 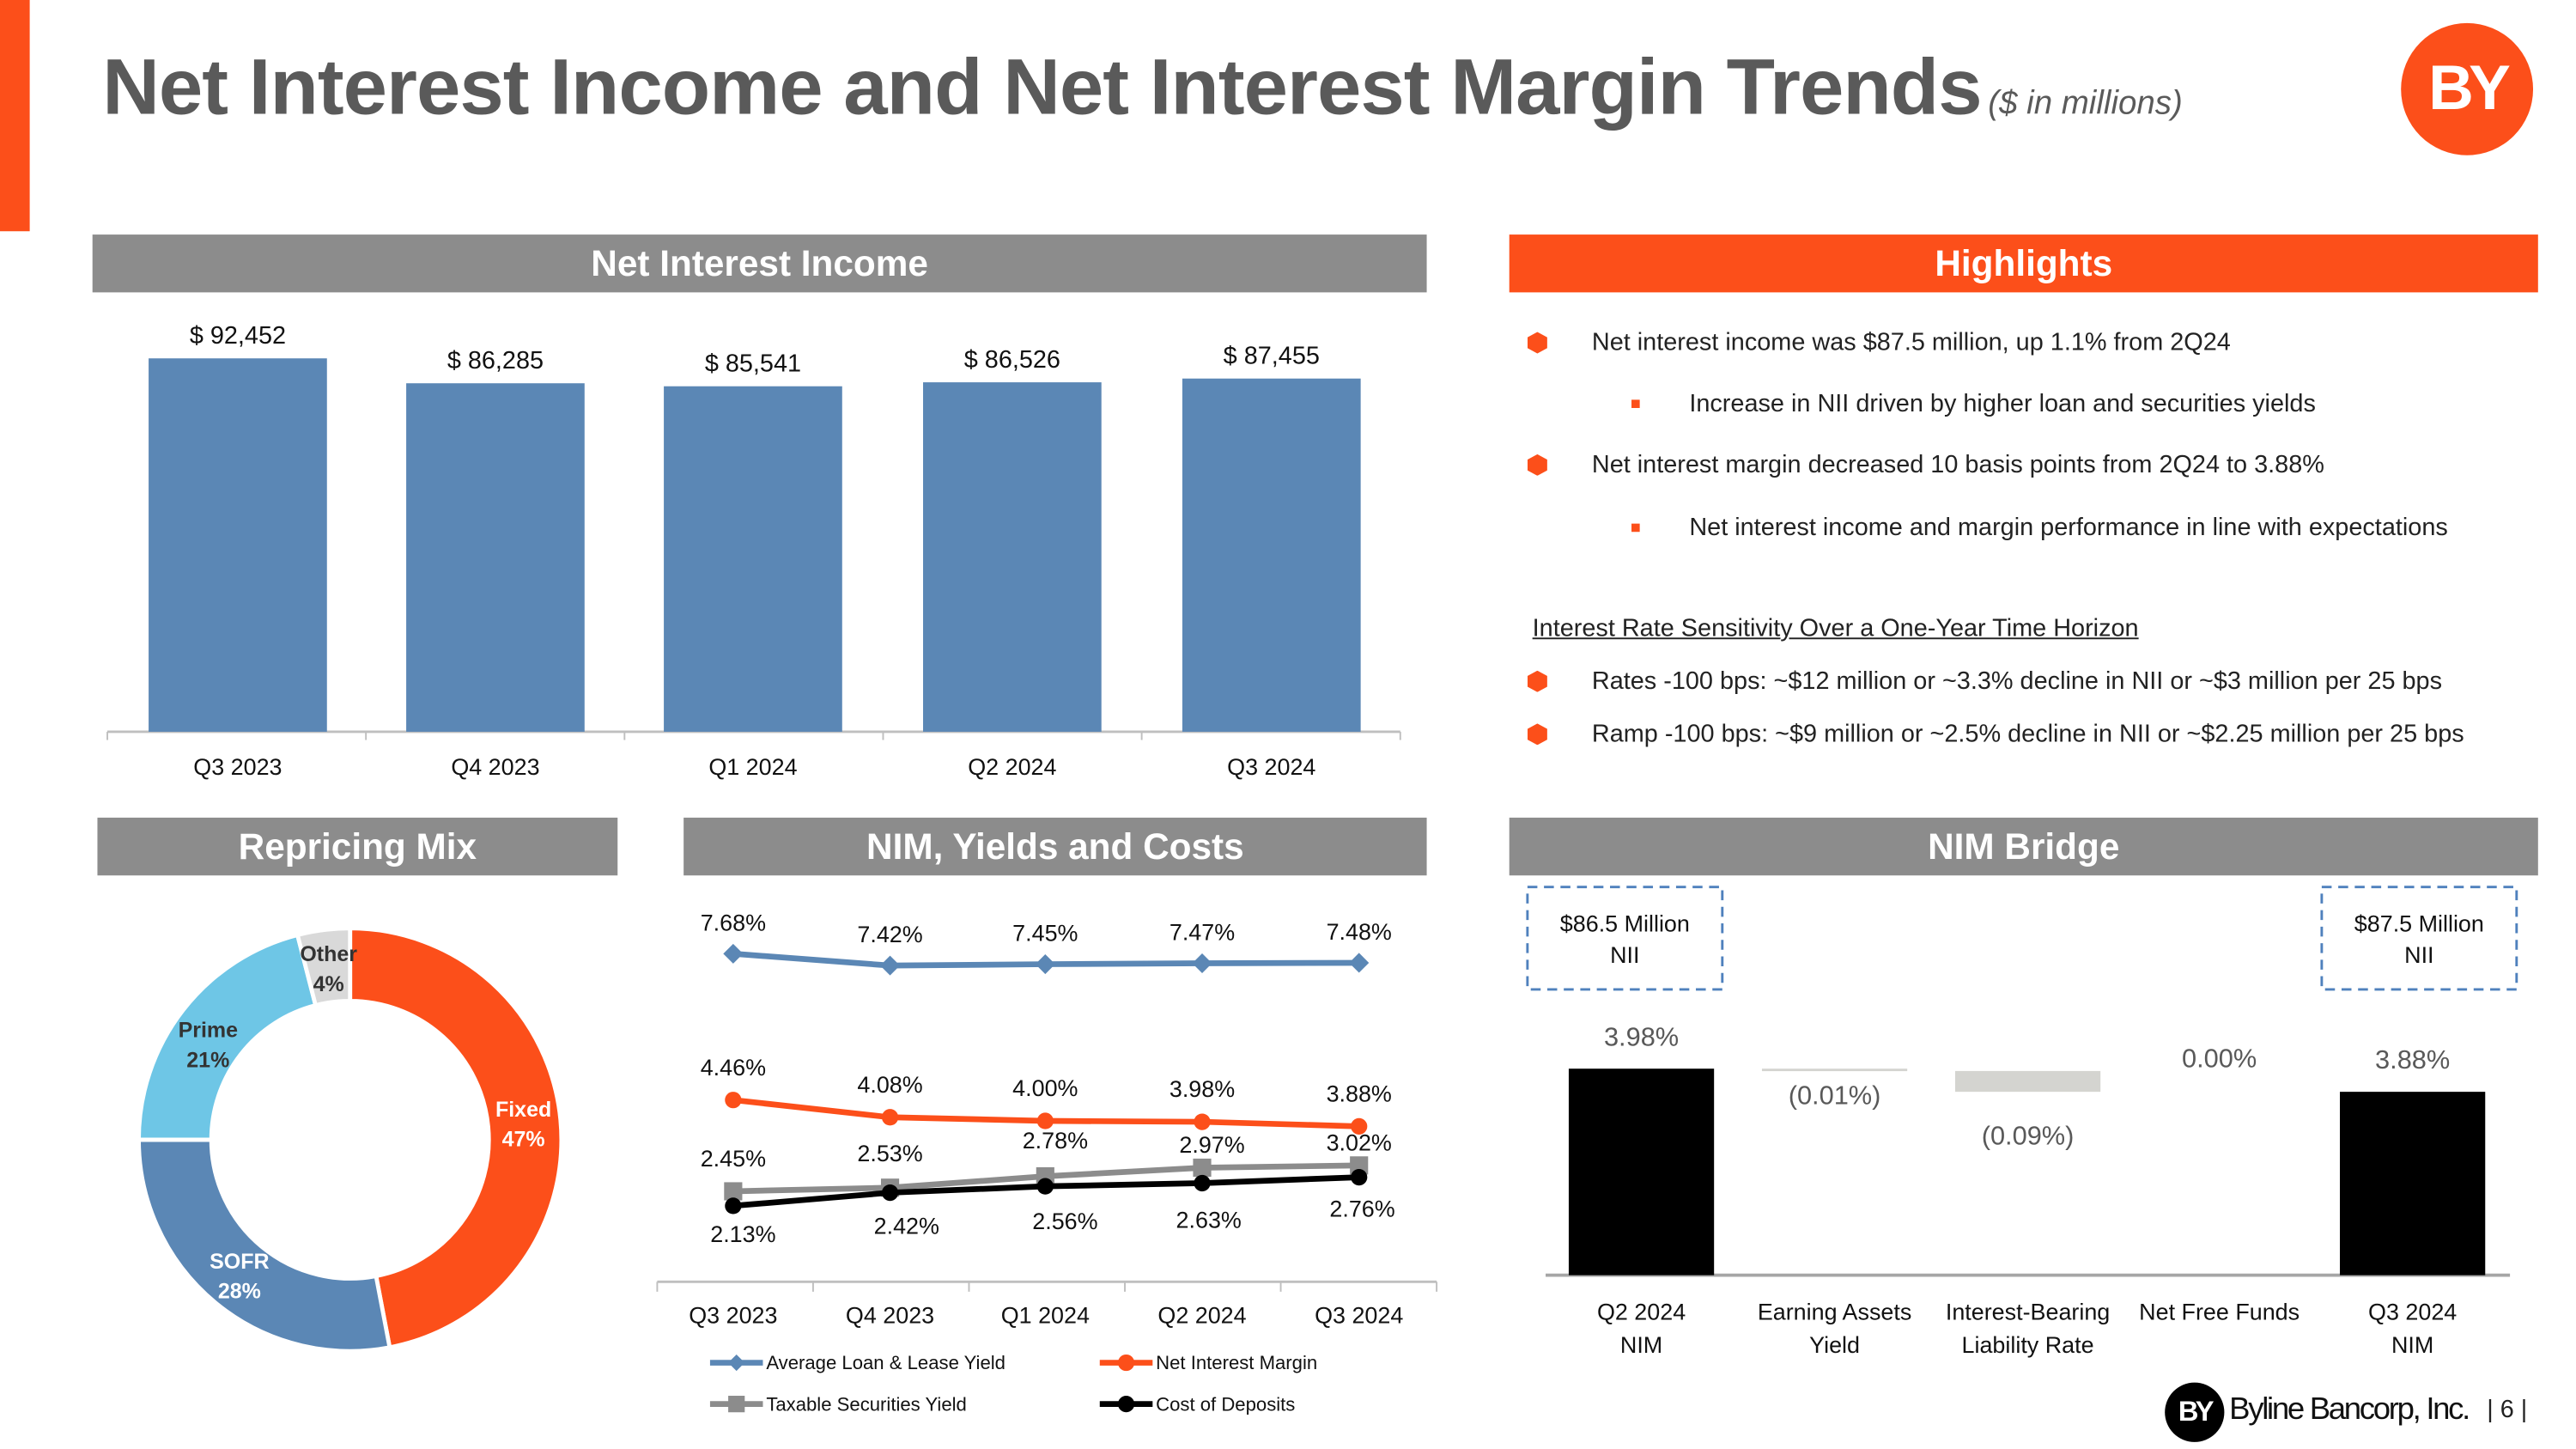 What do you see at coordinates (1625, 924) in the screenshot?
I see `callout-line1: $86.5 Million` at bounding box center [1625, 924].